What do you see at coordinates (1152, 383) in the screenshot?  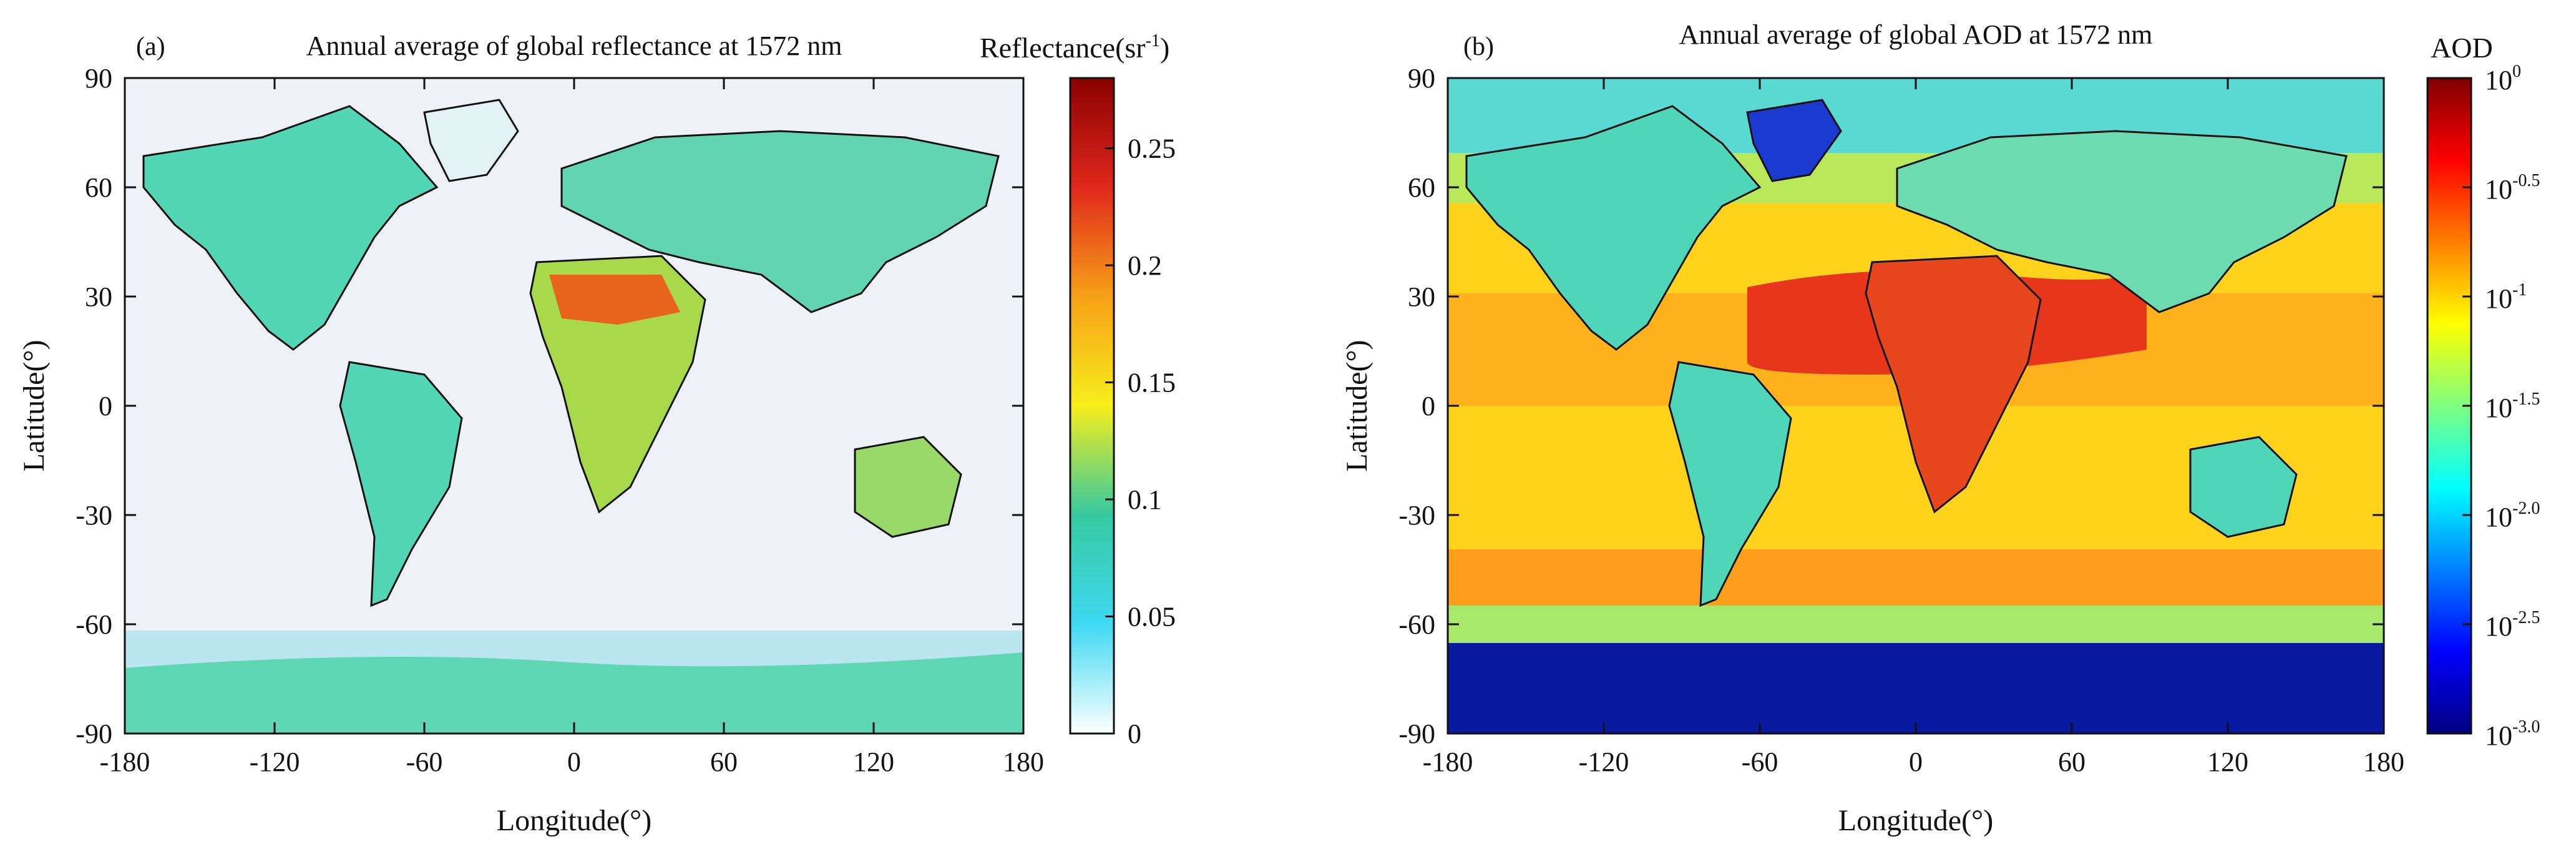 I see `colorbar-tick-label: 0.15` at bounding box center [1152, 383].